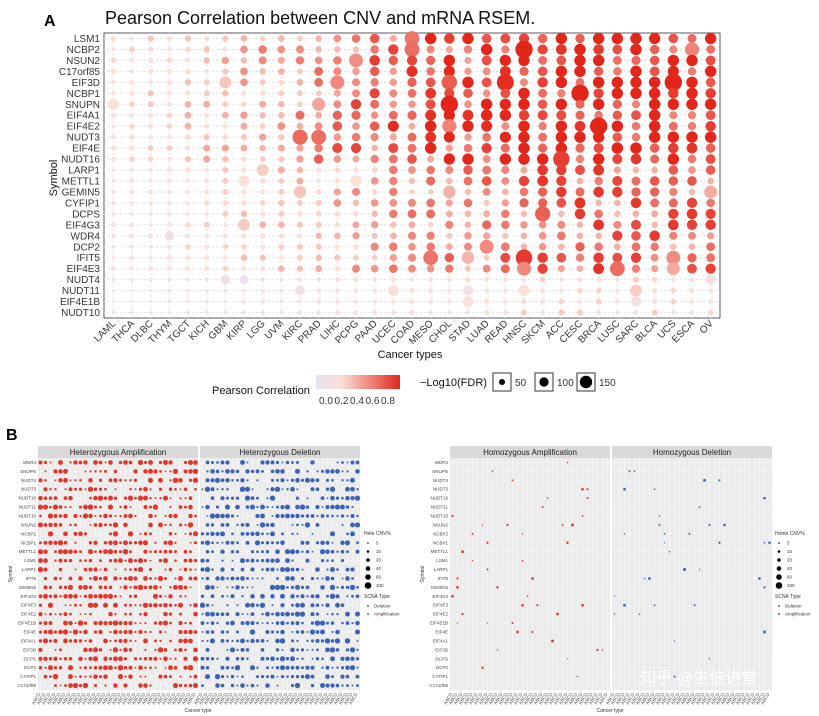 The width and height of the screenshot is (819, 716). What do you see at coordinates (83, 61) in the screenshot?
I see `y-tick-label: NSUN2` at bounding box center [83, 61].